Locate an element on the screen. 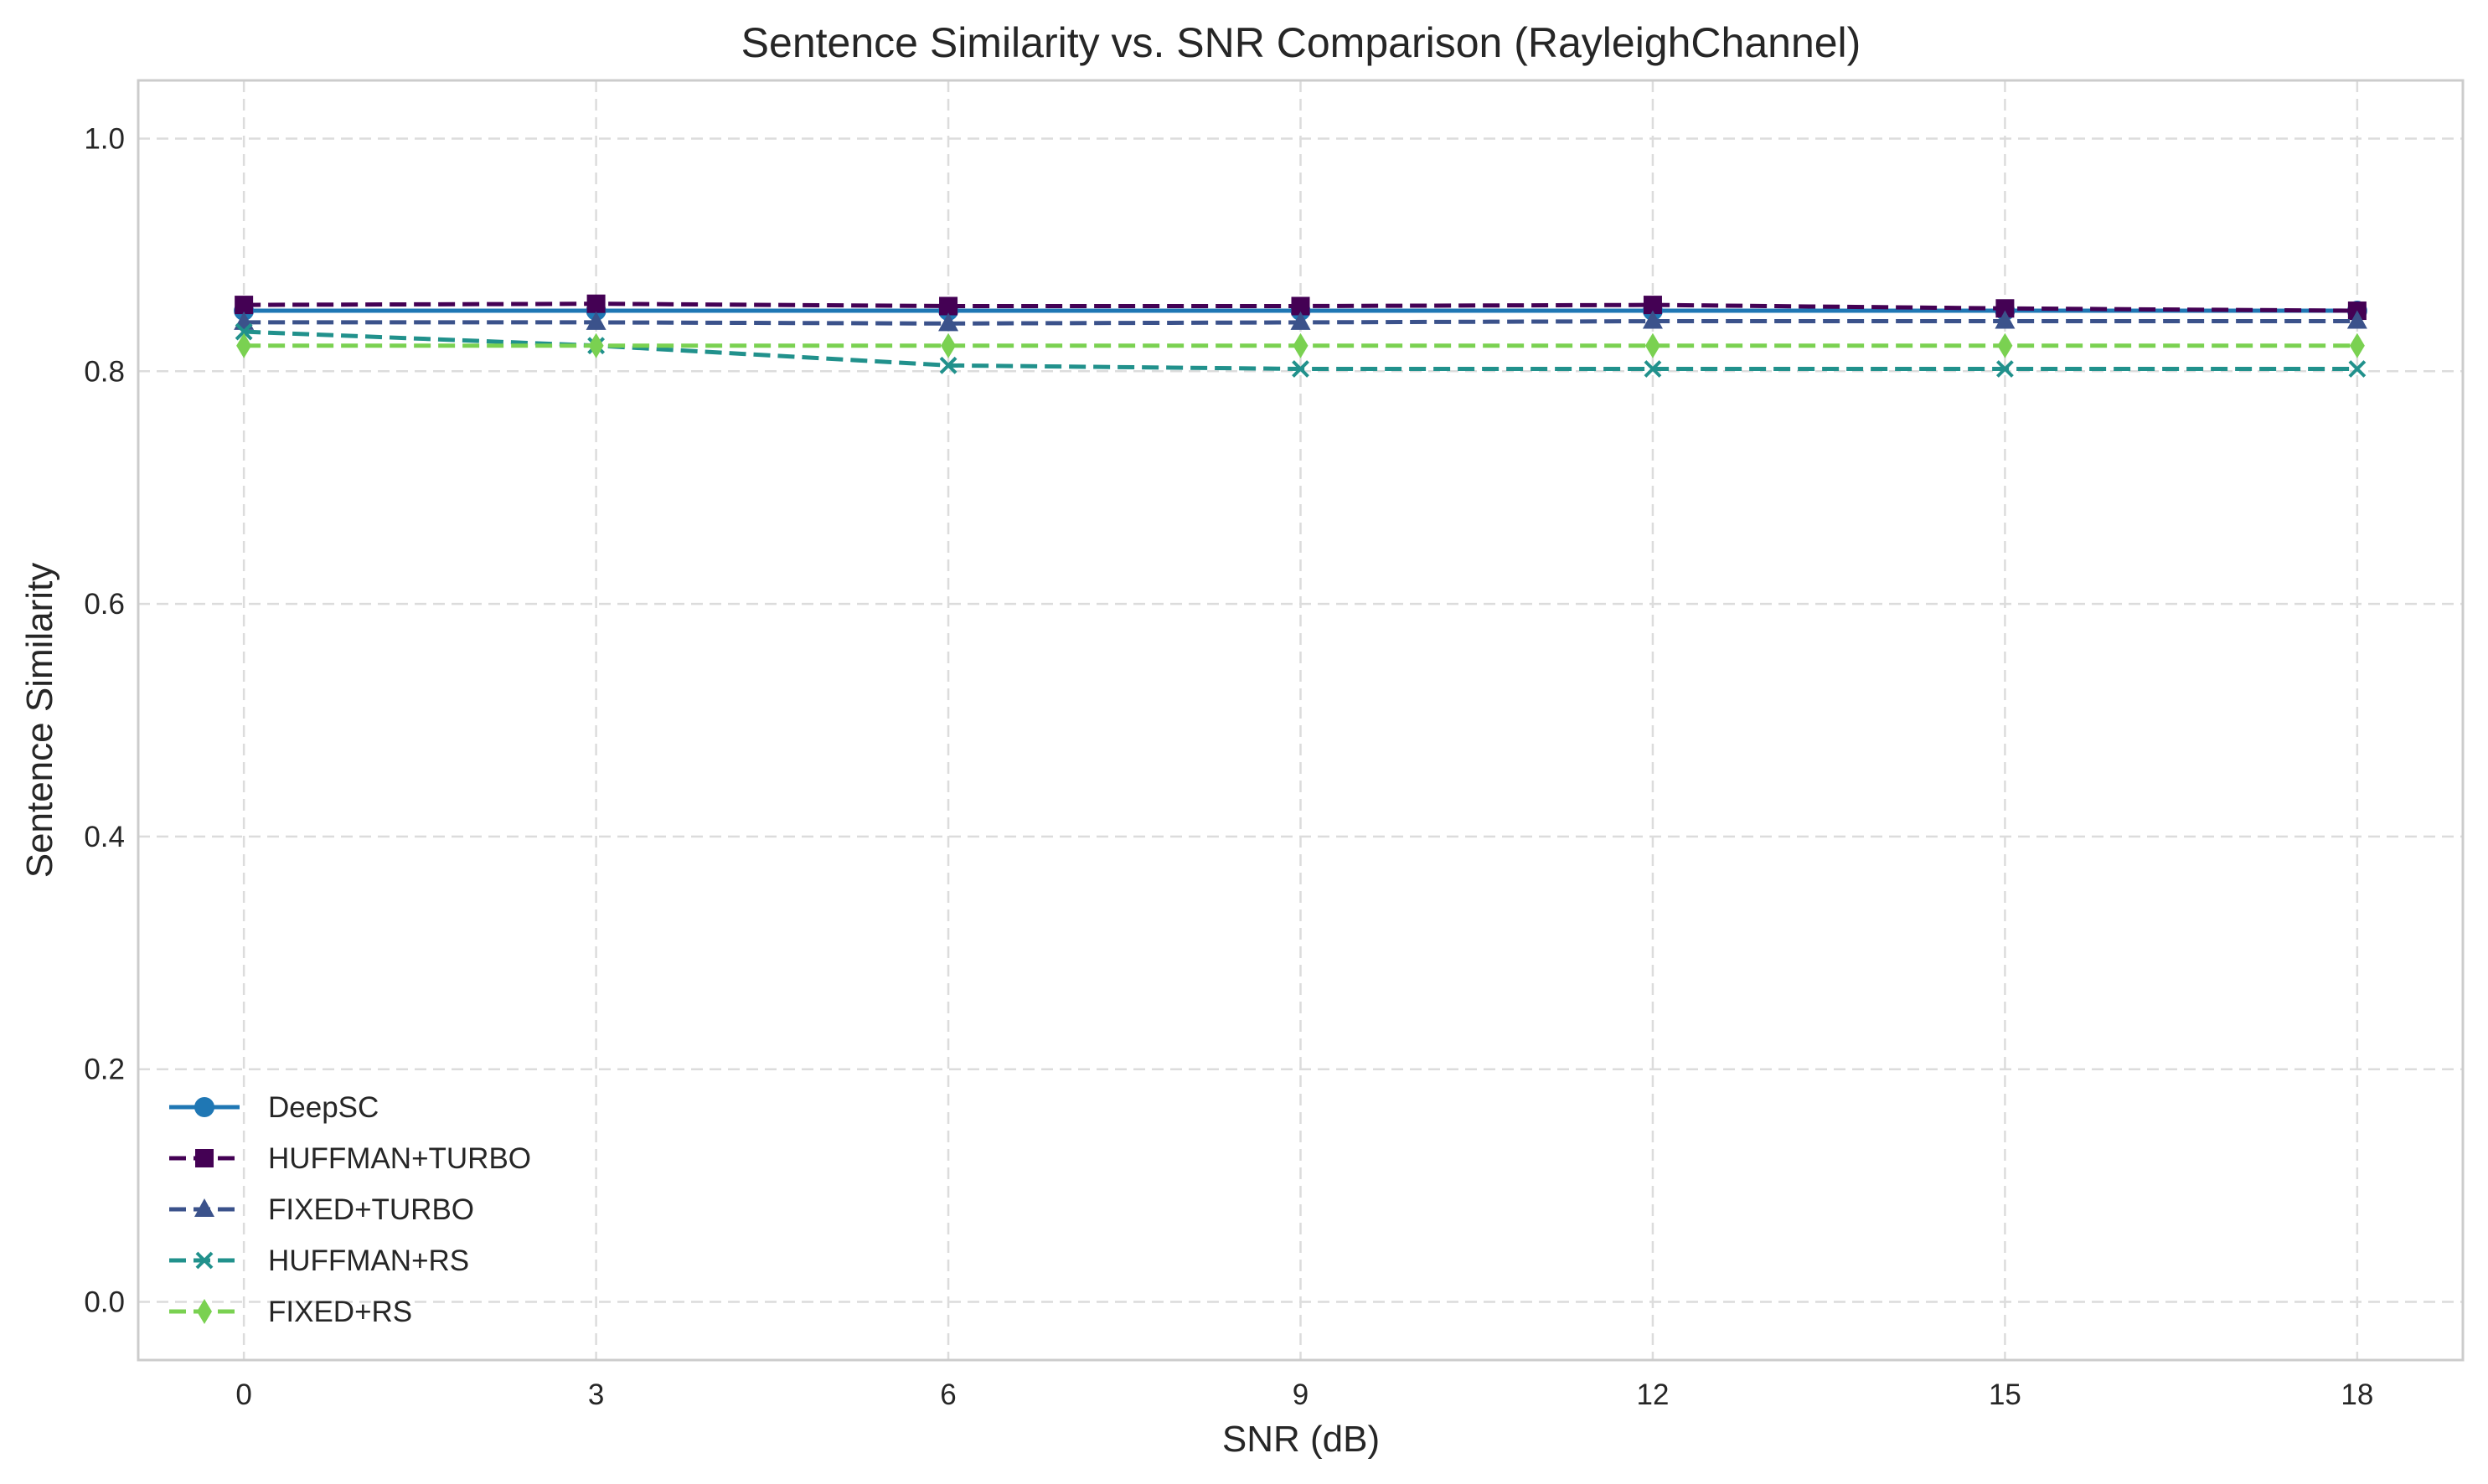 Image resolution: width=2488 pixels, height=1484 pixels. y-axis-label: Sentence Similarity is located at coordinates (39, 721).